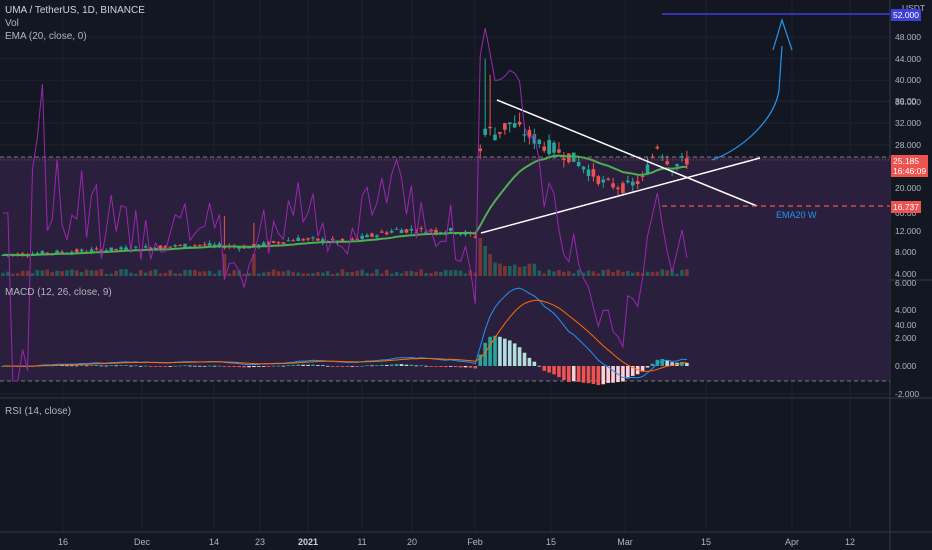  Describe the element at coordinates (345, 333) in the screenshot. I see `macd-line` at that location.